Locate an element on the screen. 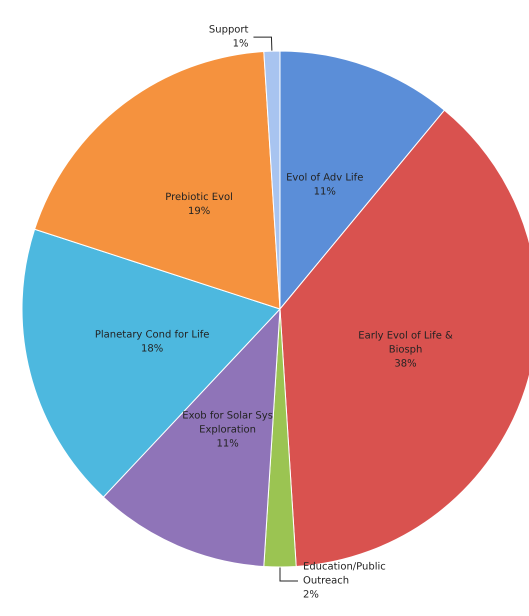 The height and width of the screenshot is (616, 529). data-label: 38% is located at coordinates (405, 364).